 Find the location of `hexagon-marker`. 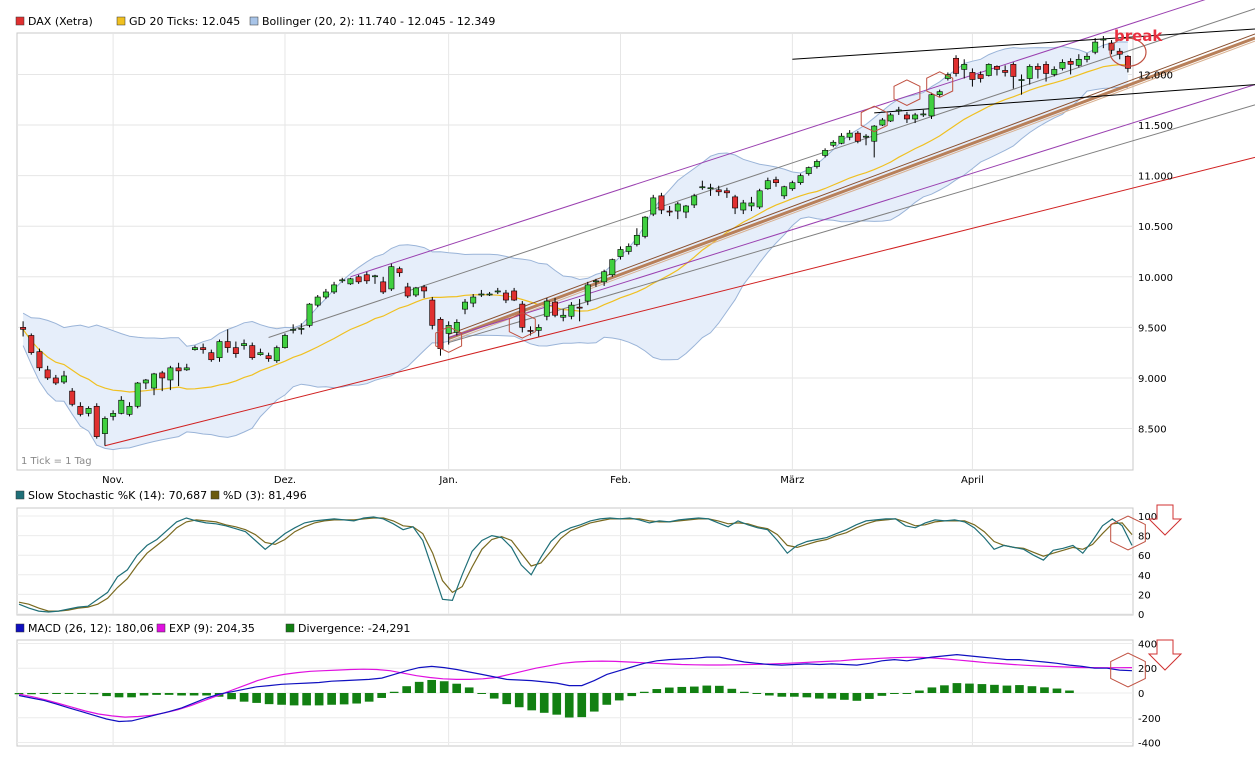

hexagon-marker is located at coordinates (907, 92).